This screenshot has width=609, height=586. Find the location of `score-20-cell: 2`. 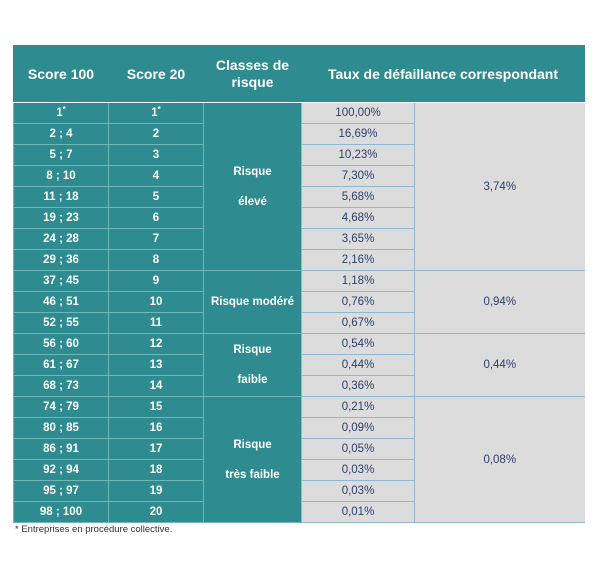

score-20-cell: 2 is located at coordinates (156, 134).